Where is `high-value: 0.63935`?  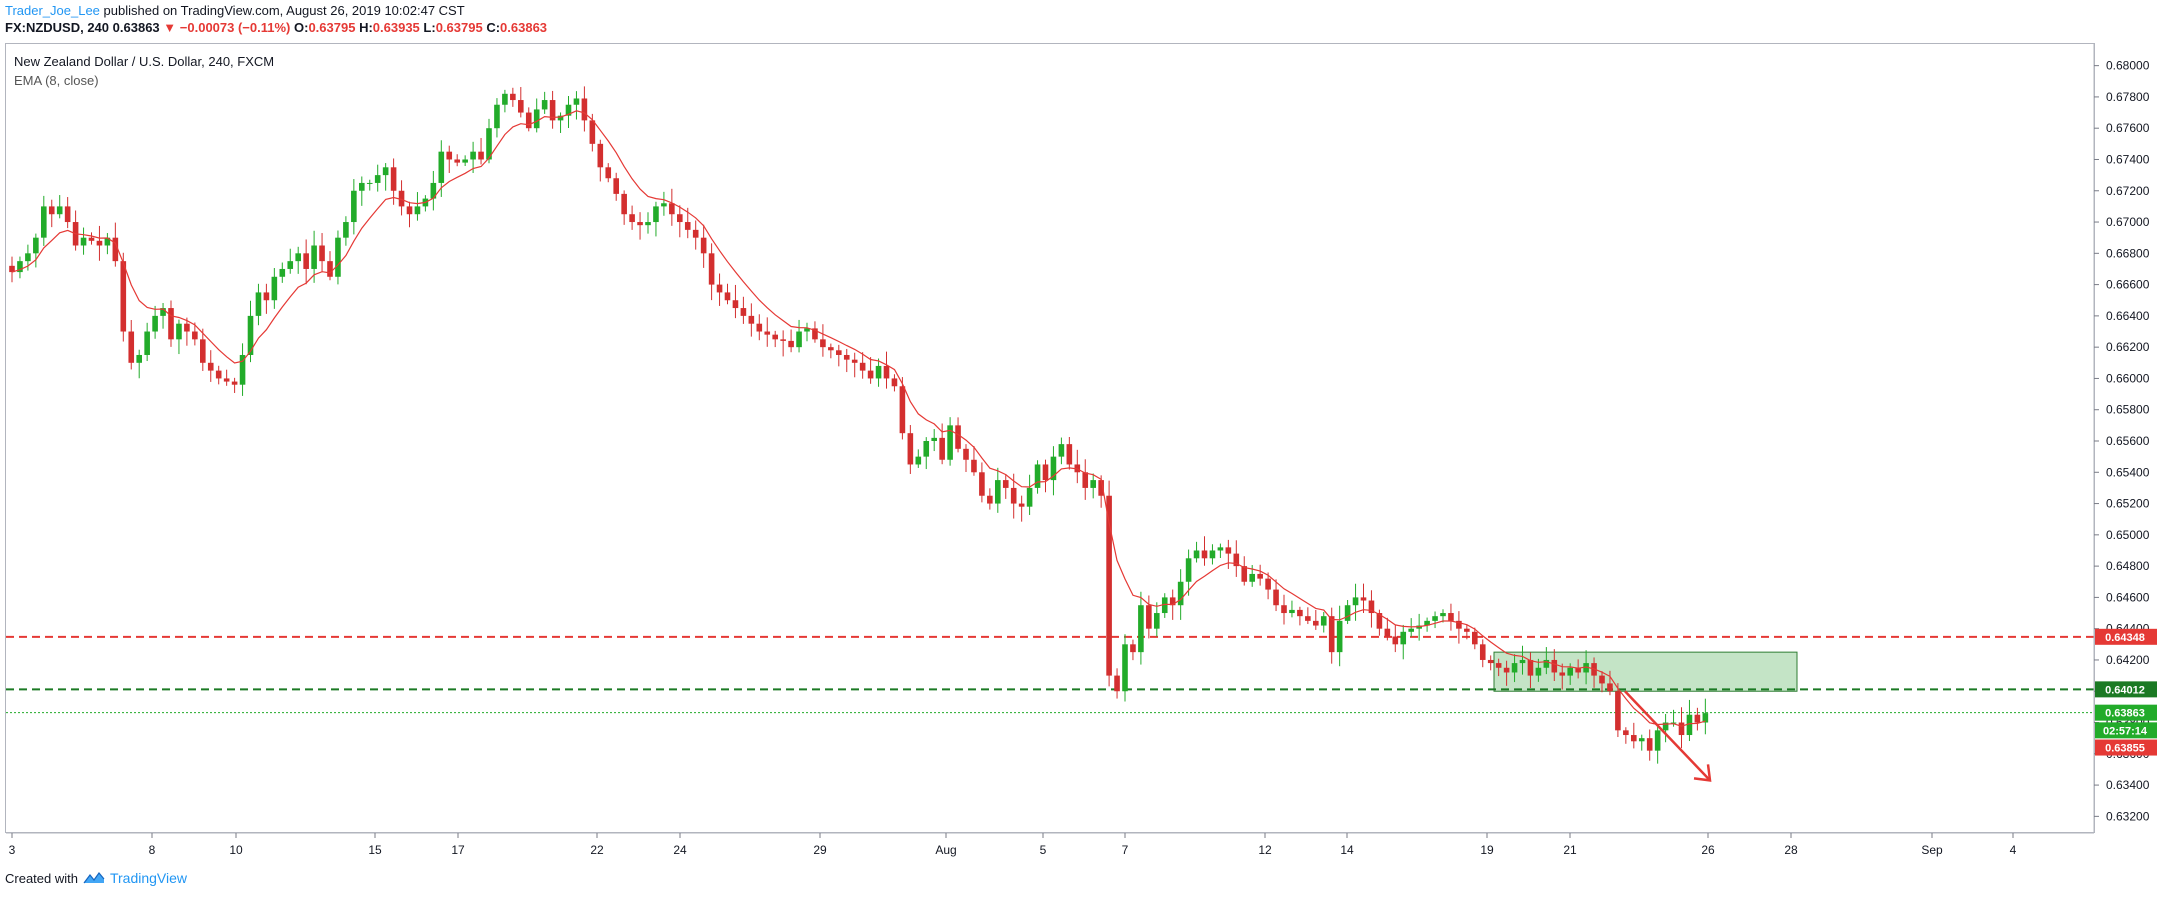 high-value: 0.63935 is located at coordinates (396, 27).